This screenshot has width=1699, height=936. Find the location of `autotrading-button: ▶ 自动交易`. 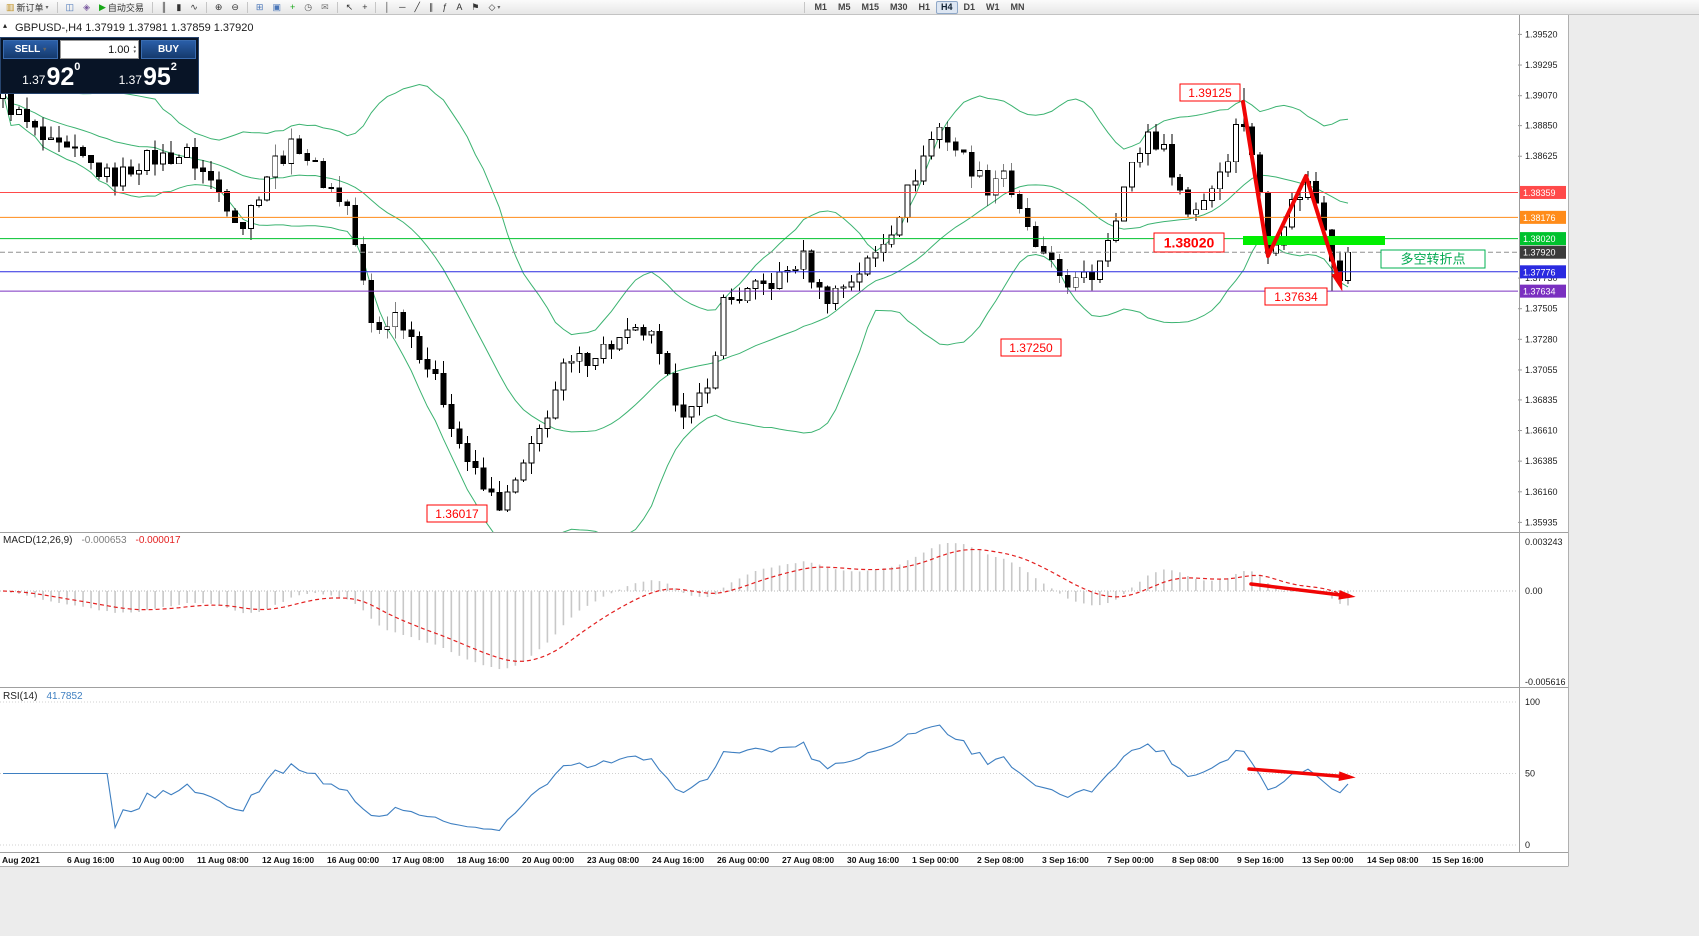

autotrading-button: ▶ 自动交易 is located at coordinates (121, 7).